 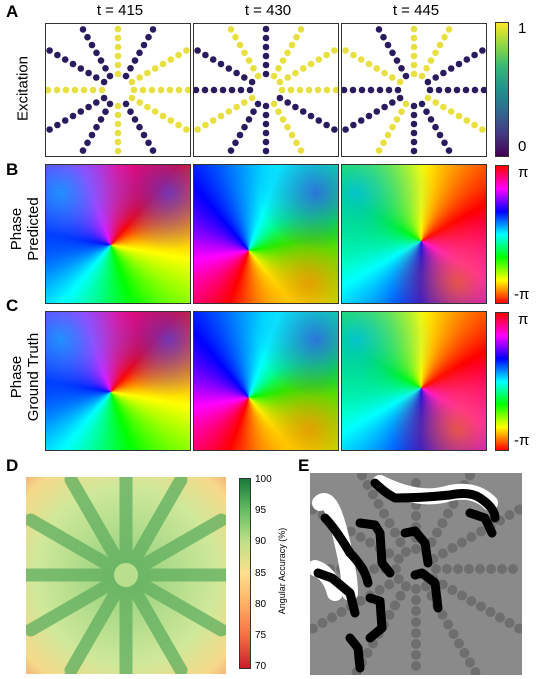 I want to click on angular-accuracy-map, so click(x=126, y=575).